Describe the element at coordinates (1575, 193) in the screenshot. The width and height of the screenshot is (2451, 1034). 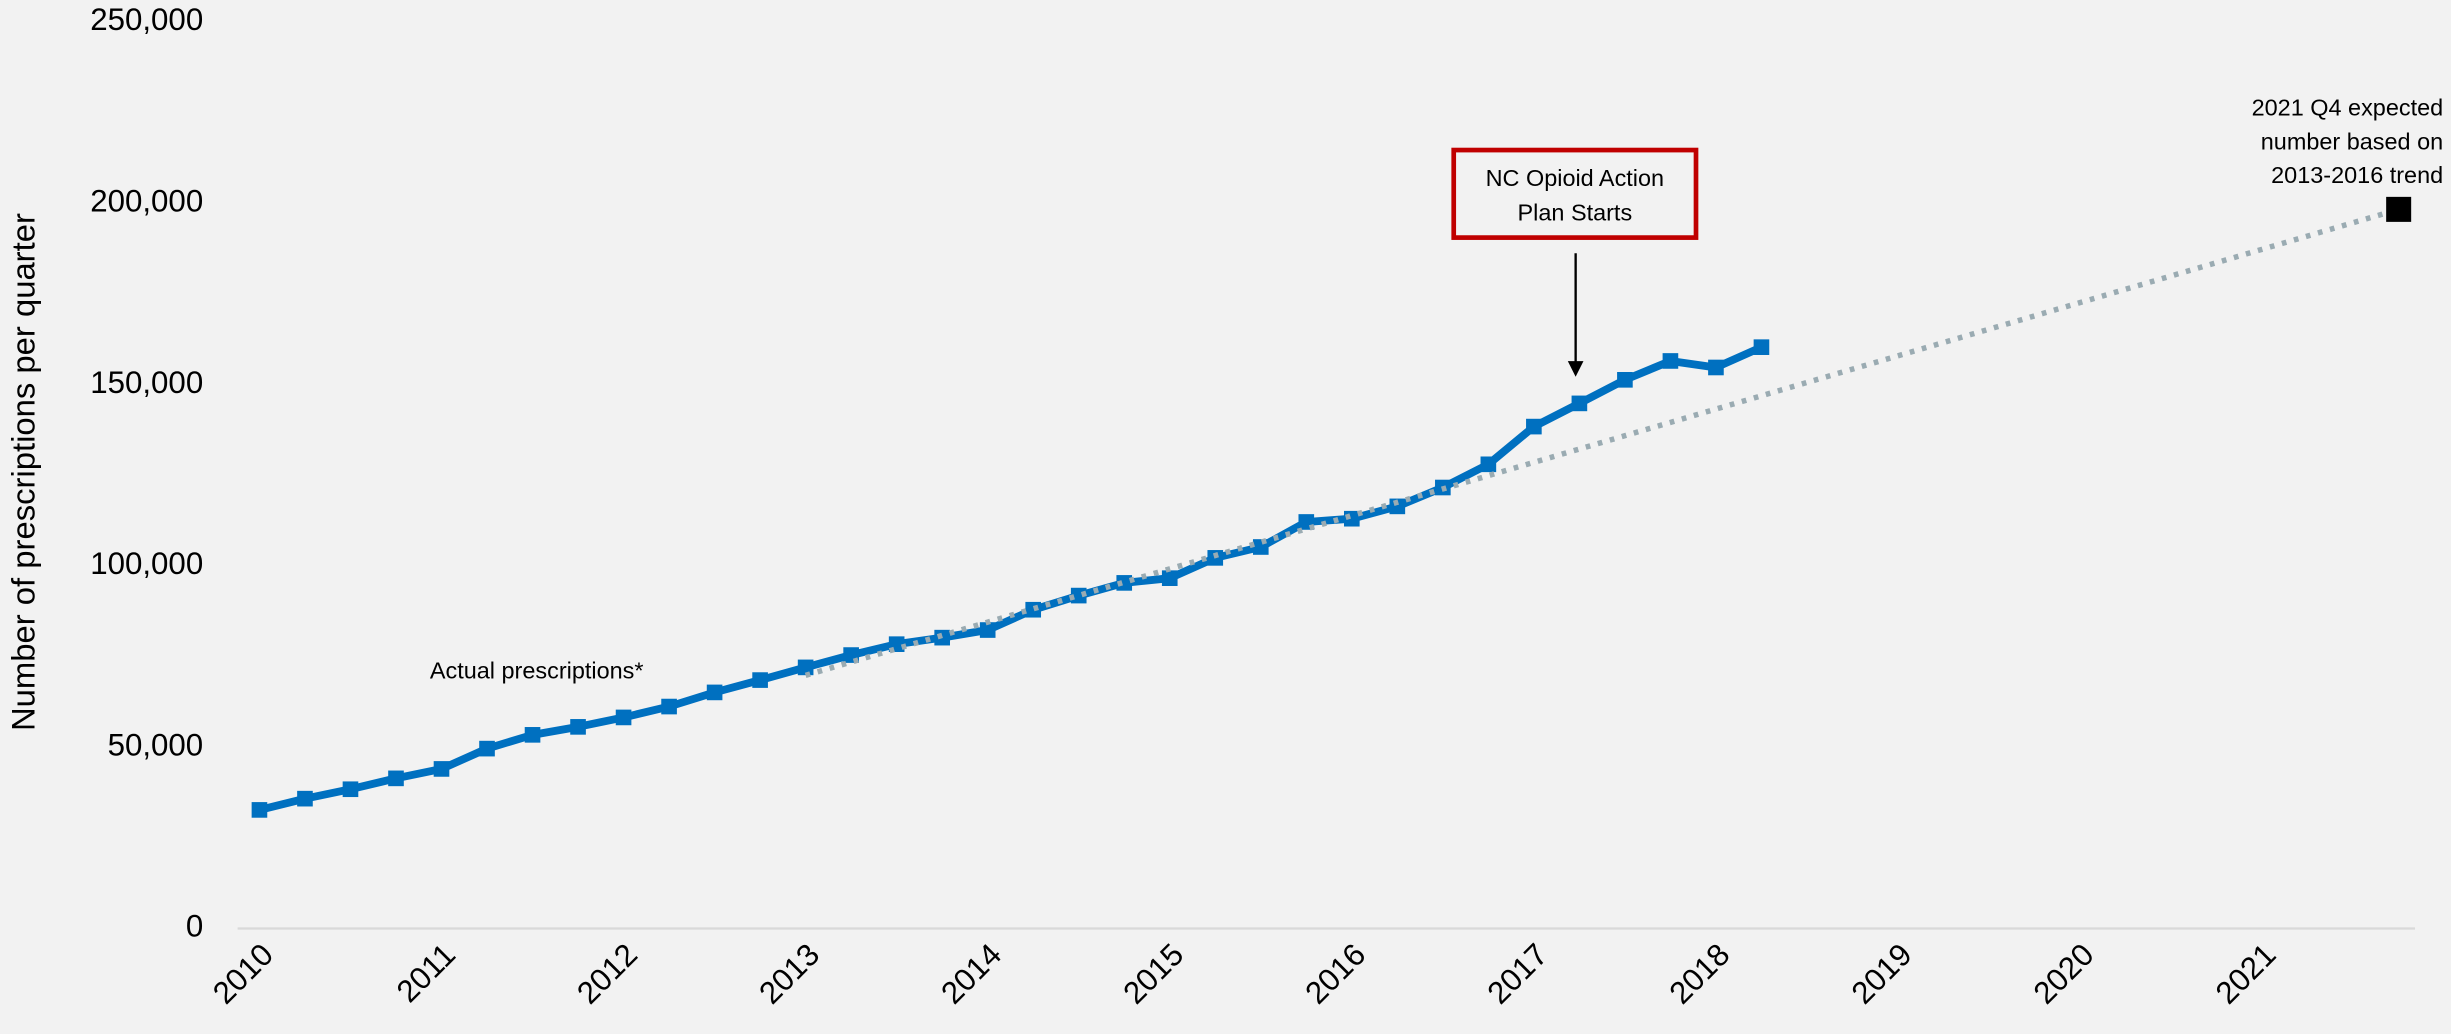
I see `annotation-box` at that location.